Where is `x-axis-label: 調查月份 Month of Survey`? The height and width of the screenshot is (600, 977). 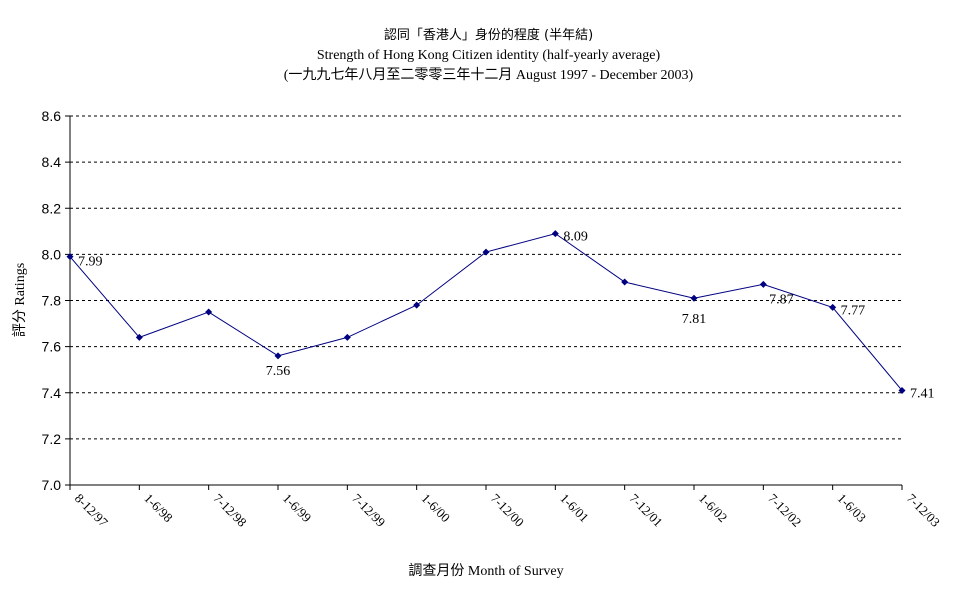
x-axis-label: 調查月份 Month of Survey is located at coordinates (485, 571).